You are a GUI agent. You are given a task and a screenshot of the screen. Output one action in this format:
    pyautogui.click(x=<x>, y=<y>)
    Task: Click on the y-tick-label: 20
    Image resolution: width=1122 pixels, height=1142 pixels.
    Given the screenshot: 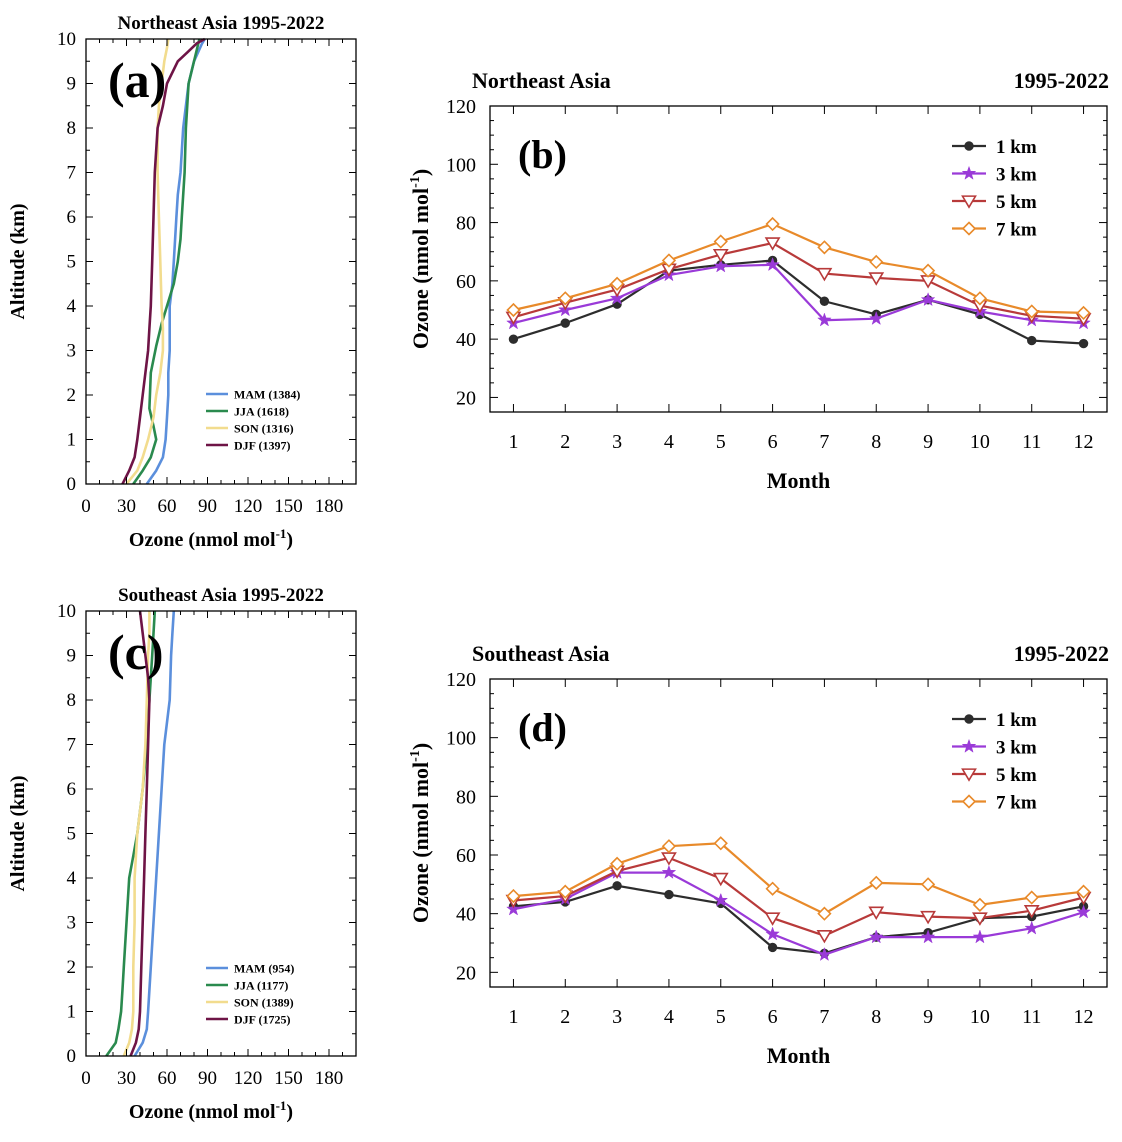 What is the action you would take?
    pyautogui.click(x=466, y=398)
    